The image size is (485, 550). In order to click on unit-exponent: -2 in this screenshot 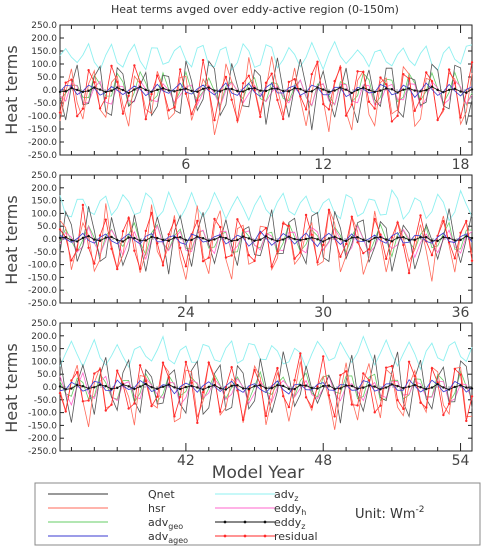, I will do `click(420, 510)`.